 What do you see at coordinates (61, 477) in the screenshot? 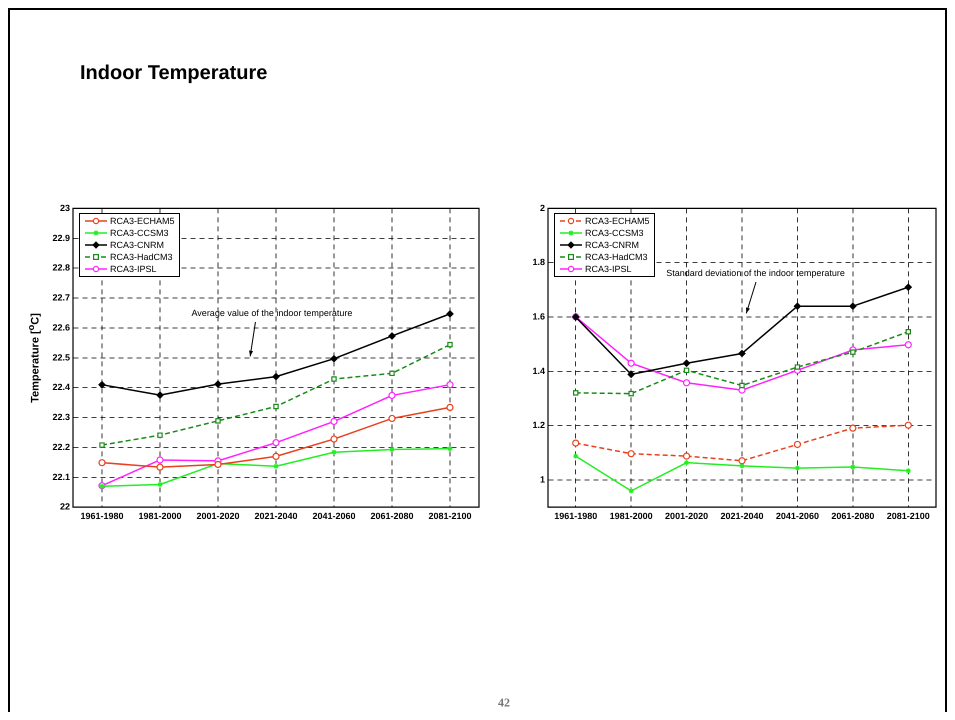
I see `y-tick-label: 22.1` at bounding box center [61, 477].